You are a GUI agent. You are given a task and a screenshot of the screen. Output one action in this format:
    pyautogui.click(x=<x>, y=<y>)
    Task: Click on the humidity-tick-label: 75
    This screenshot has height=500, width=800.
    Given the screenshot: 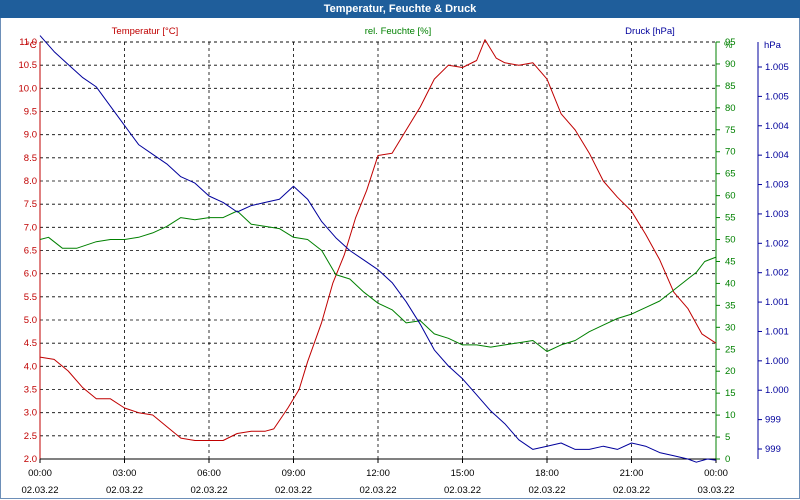 What is the action you would take?
    pyautogui.click(x=730, y=130)
    